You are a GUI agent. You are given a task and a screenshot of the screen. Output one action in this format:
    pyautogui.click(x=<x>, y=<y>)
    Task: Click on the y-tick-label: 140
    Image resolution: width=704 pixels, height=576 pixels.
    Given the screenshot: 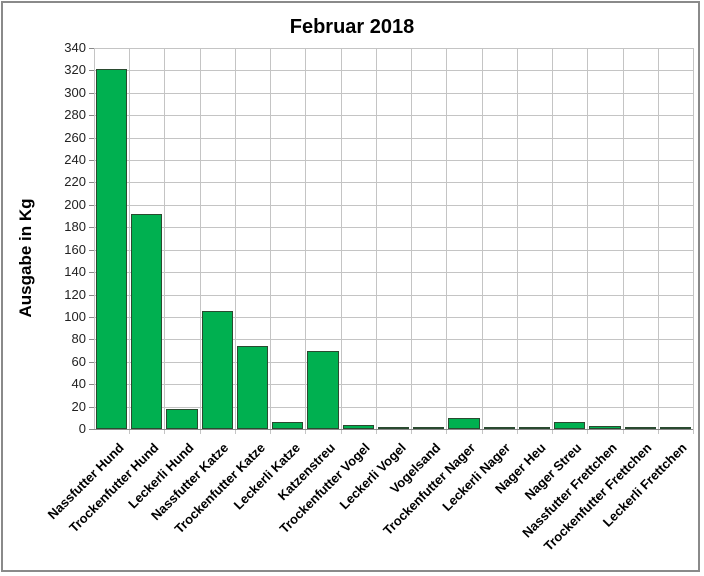 What is the action you would take?
    pyautogui.click(x=75, y=272)
    